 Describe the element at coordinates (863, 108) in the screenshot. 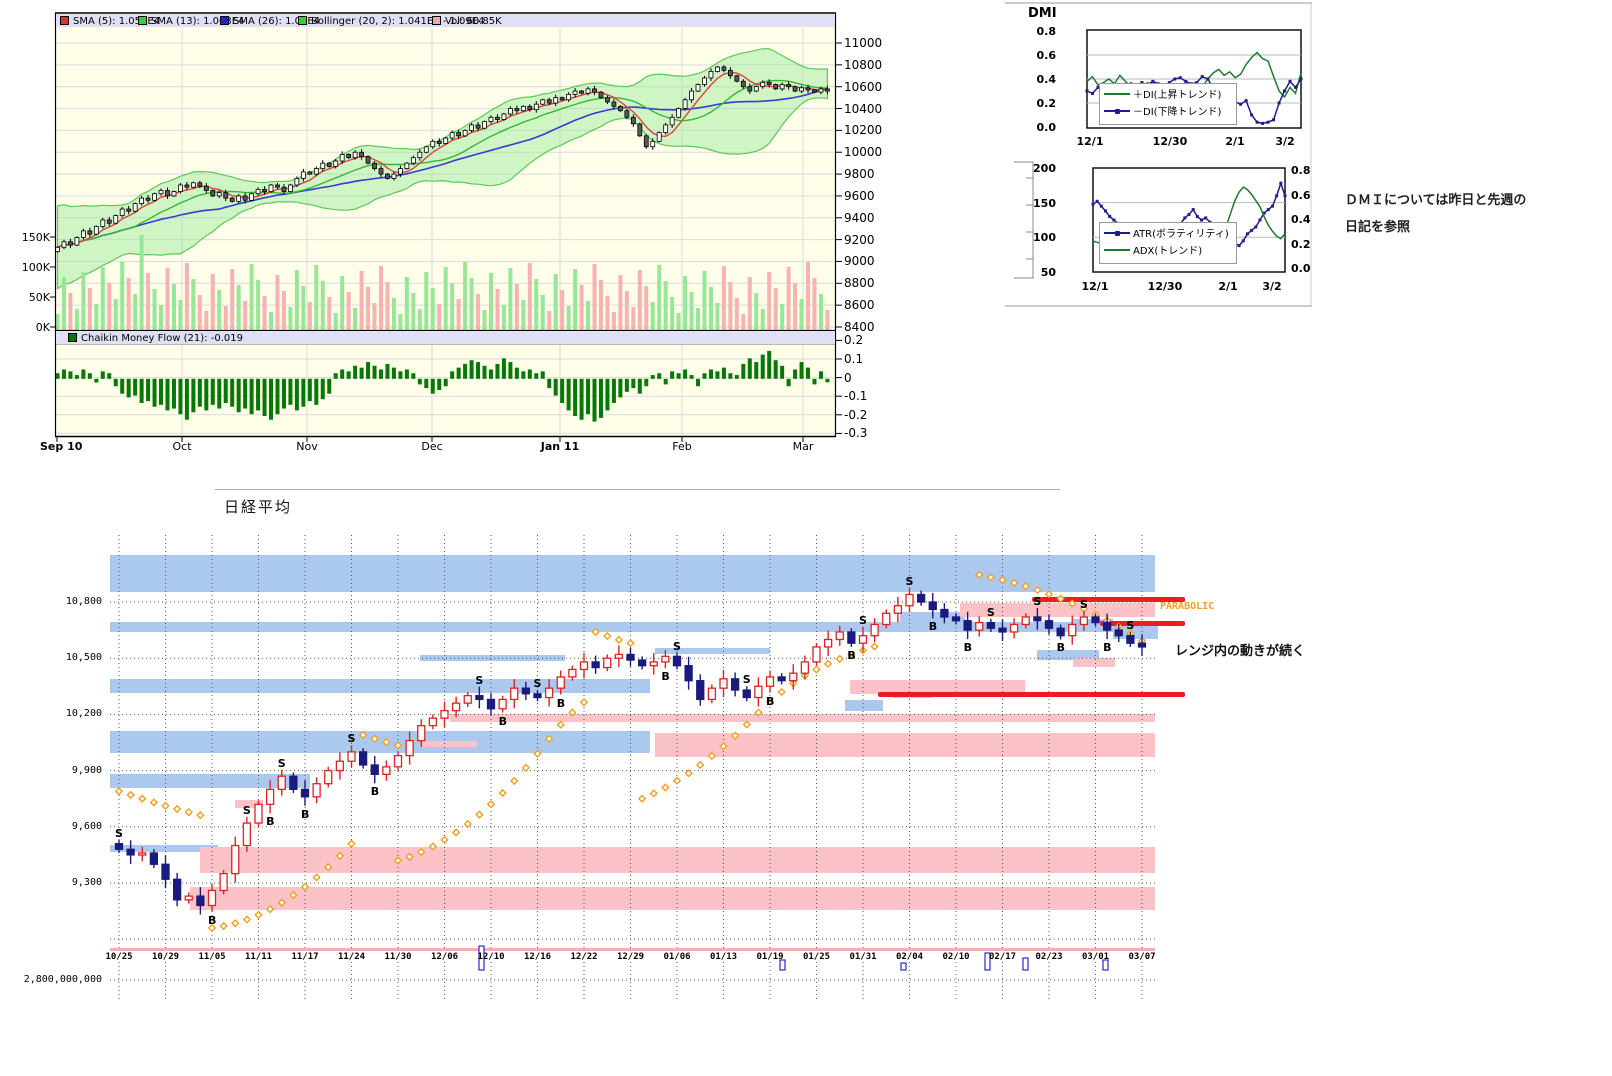

I see `price-axis-label: 10400` at that location.